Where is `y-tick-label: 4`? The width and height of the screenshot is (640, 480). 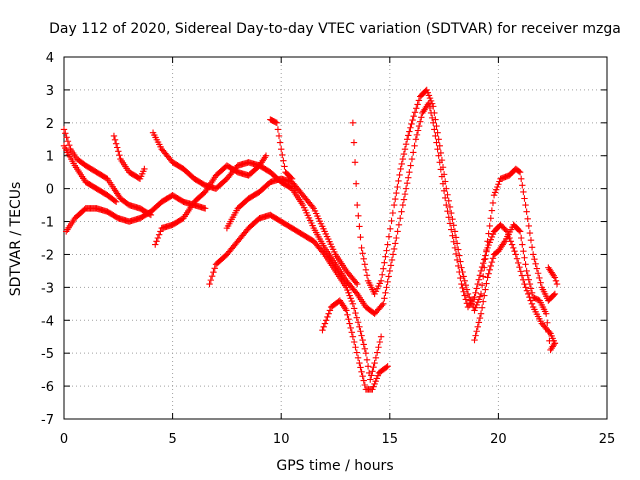 y-tick-label: 4 is located at coordinates (50, 58).